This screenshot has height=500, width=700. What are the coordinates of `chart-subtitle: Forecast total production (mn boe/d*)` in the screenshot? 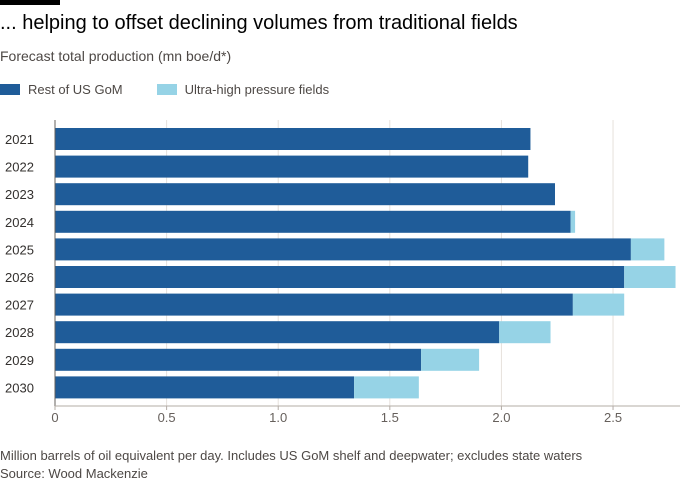 It's located at (116, 56).